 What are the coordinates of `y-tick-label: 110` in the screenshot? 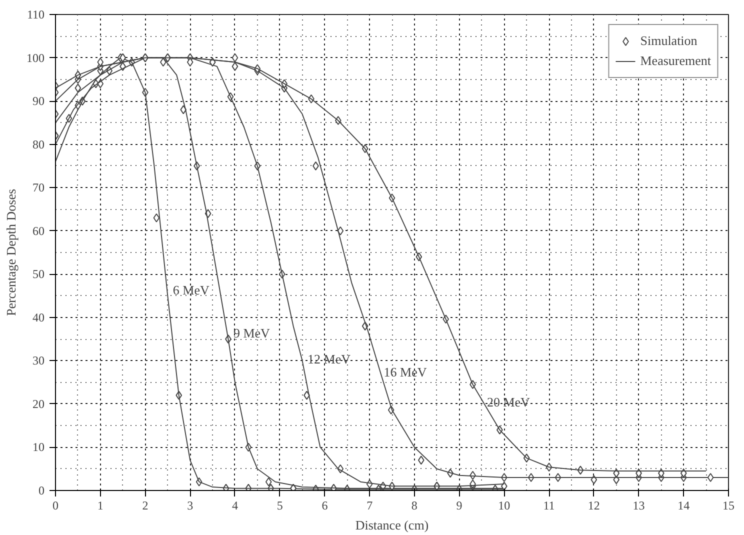 It's located at (35, 15).